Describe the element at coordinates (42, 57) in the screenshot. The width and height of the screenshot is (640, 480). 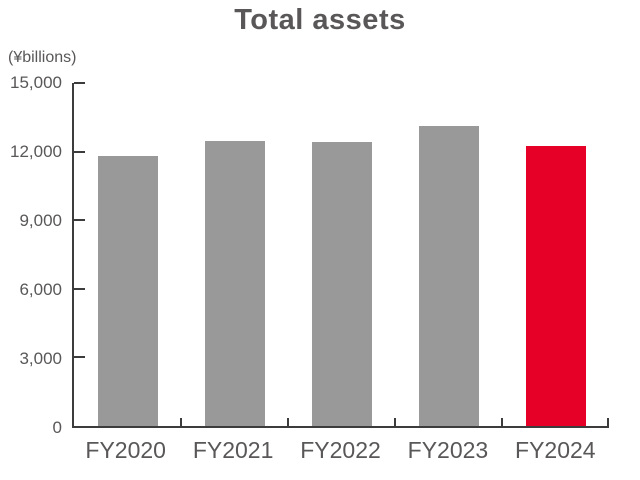
I see `y-axis-unit-label: (¥billions)` at that location.